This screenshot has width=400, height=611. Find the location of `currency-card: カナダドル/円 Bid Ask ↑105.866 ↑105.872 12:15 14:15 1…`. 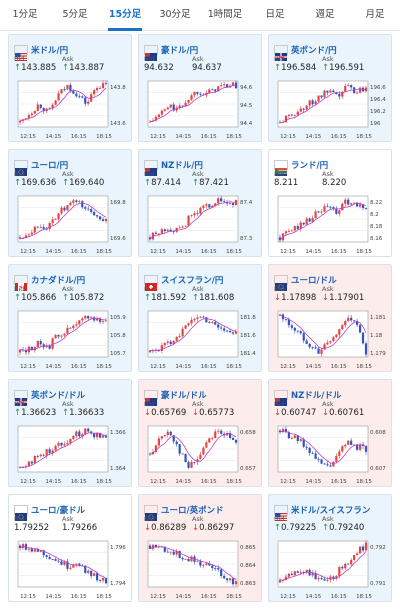

currency-card: カナダドル/円 Bid Ask ↑105.866 ↑105.872 12:15 14:15 1… is located at coordinates (70, 318).